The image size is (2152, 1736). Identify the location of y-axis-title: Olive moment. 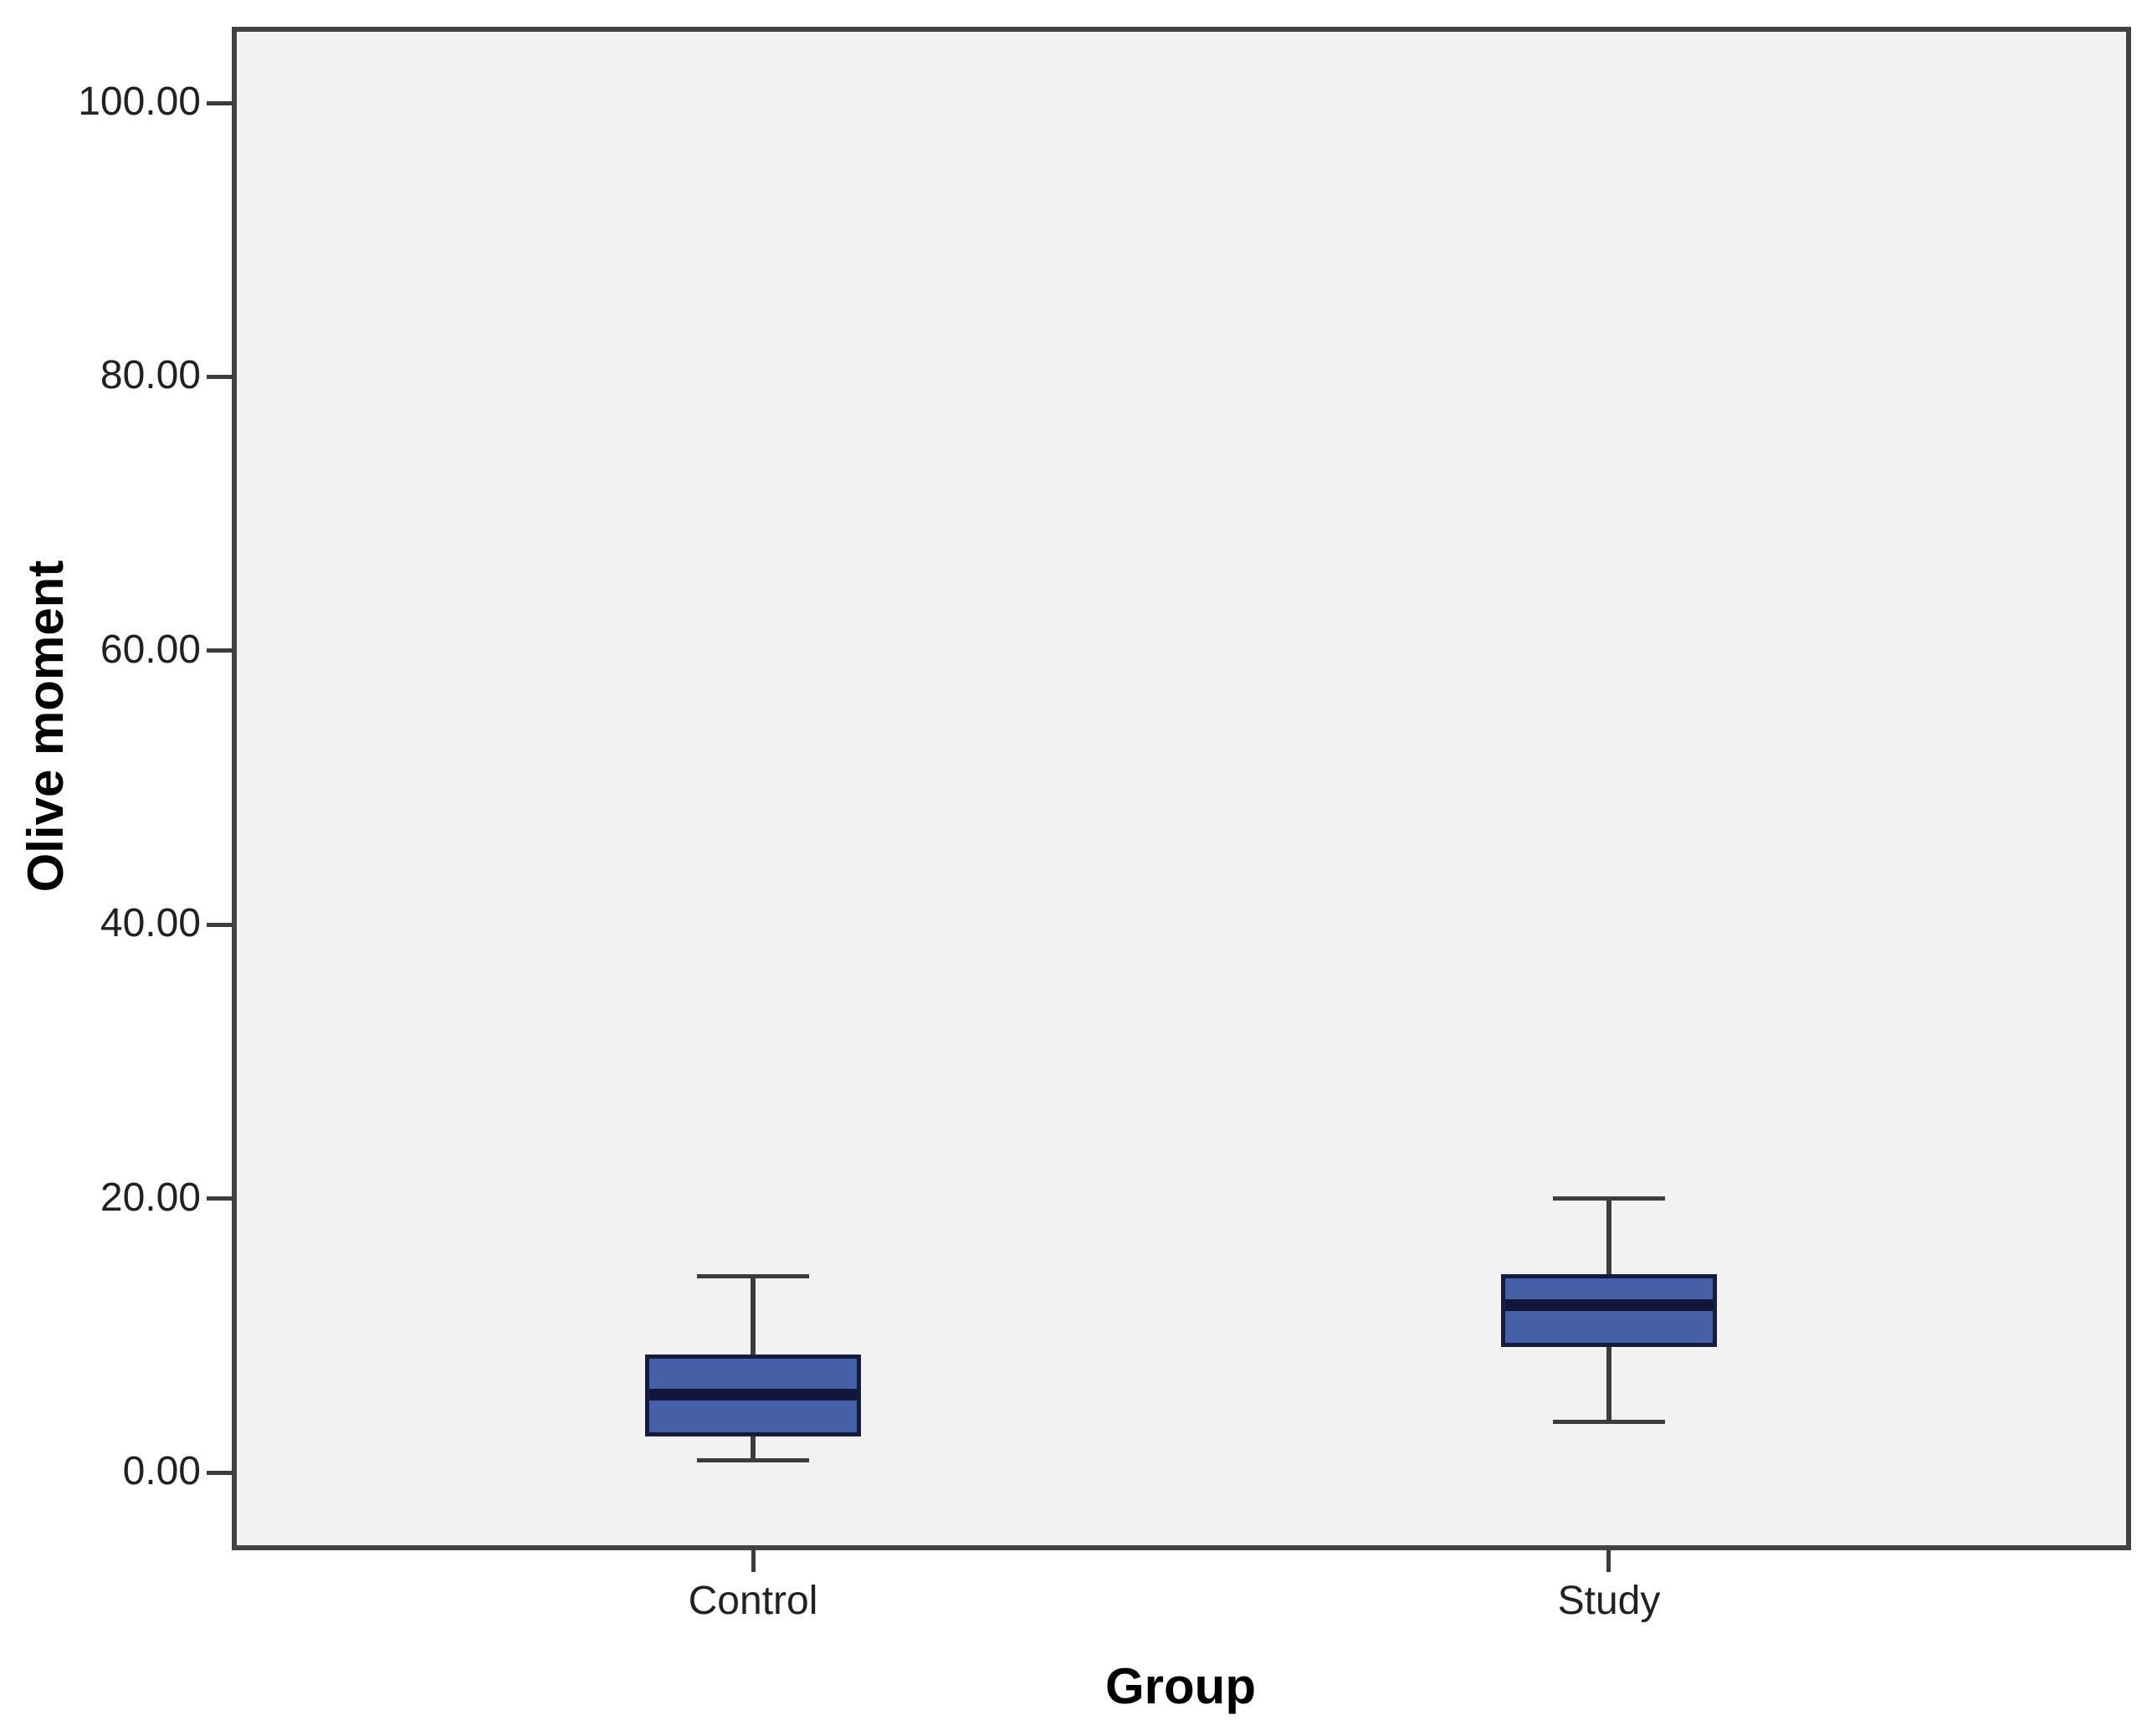
(46, 726).